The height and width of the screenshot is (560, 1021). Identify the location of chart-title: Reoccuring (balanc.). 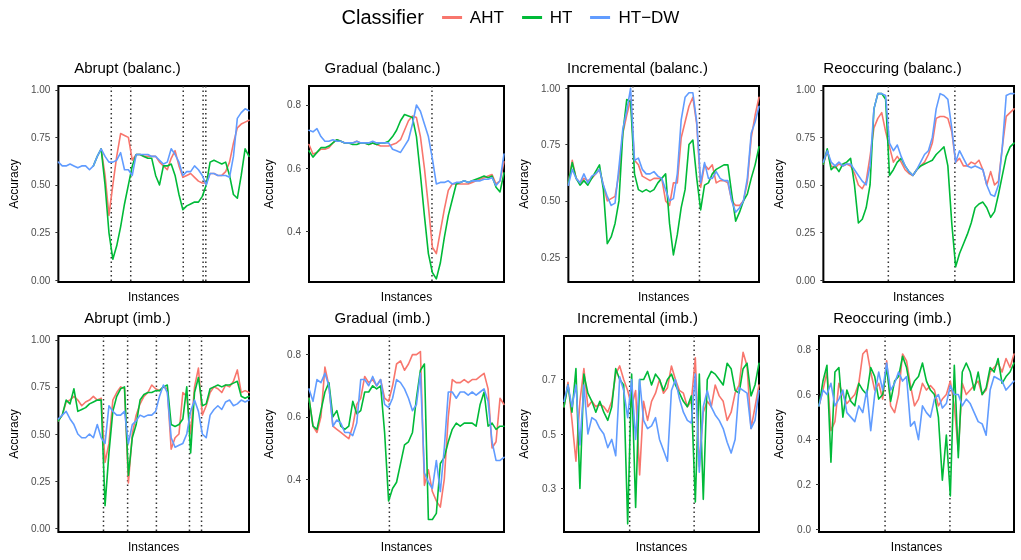
(892, 67).